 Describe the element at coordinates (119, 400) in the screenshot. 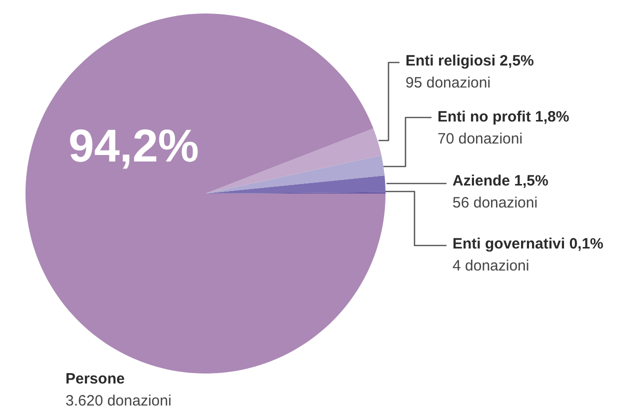

I see `text: 3.620 donazioni` at that location.